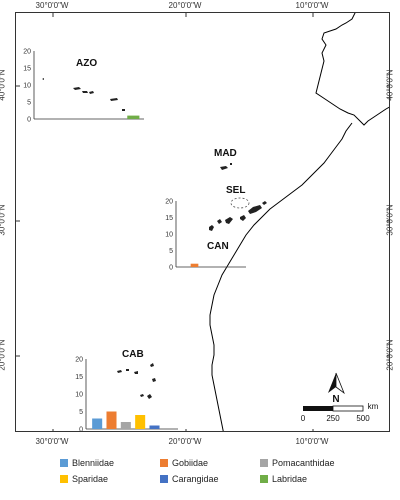 This screenshot has height=500, width=400. I want to click on madeira-islands, so click(226, 166).